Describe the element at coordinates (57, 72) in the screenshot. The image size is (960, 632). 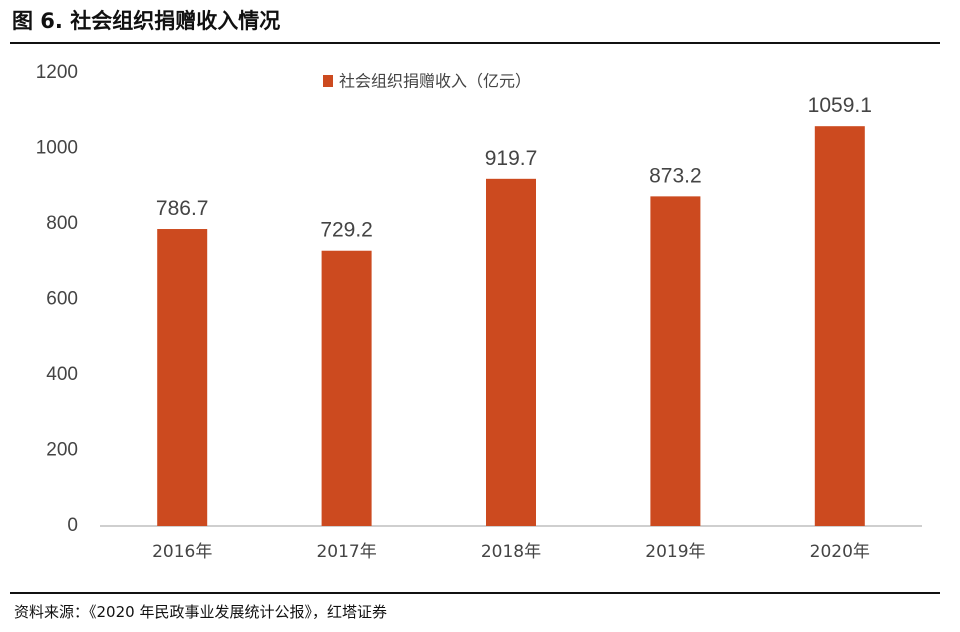
I see `y-tick-label: 1200` at that location.